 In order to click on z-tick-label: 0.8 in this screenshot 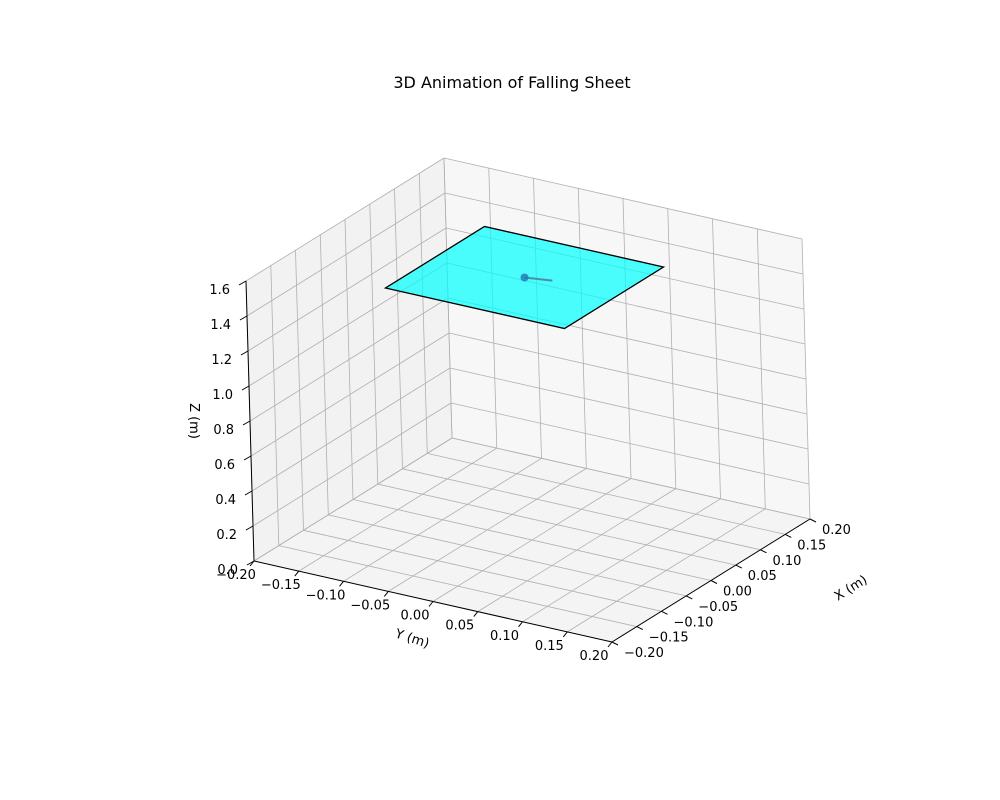, I will do `click(223, 430)`.